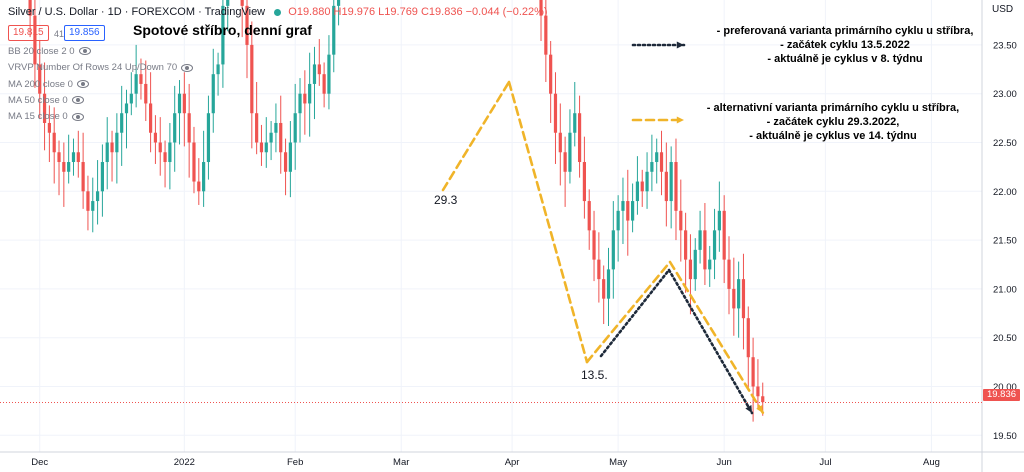 This screenshot has height=472, width=1024. Describe the element at coordinates (618, 462) in the screenshot. I see `x-tick-label: May` at that location.